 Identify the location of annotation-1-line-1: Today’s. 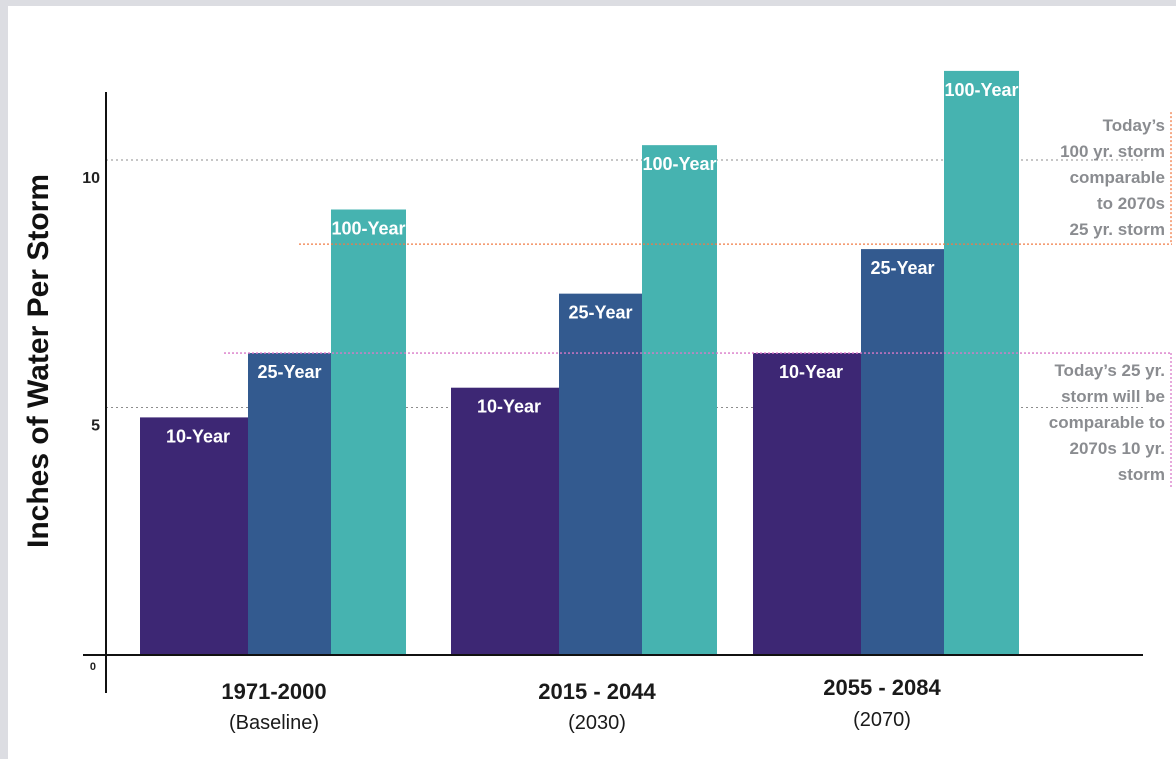
(1134, 125).